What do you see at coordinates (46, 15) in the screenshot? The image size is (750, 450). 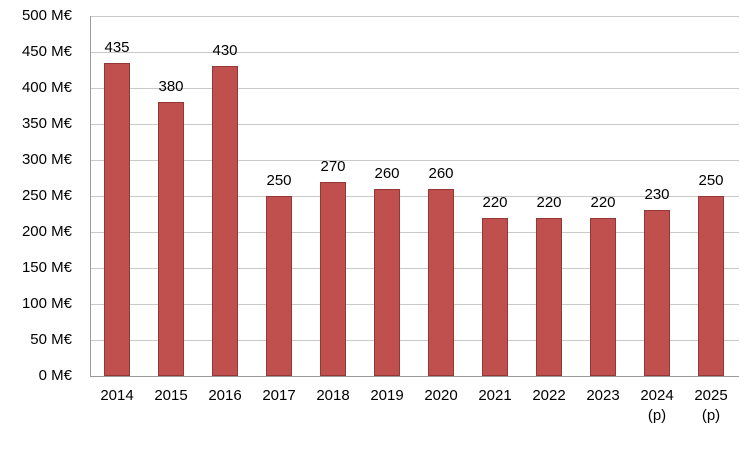 I see `y-axis-tick-label: 500 M€` at bounding box center [46, 15].